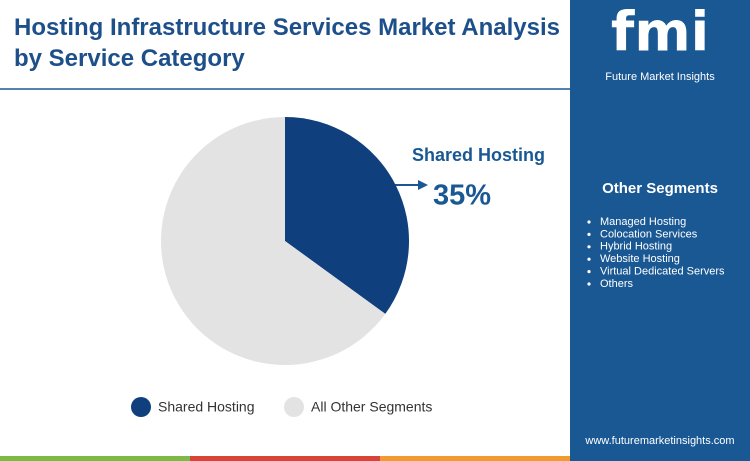  Describe the element at coordinates (462, 196) in the screenshot. I see `callout-value: 35%` at that location.